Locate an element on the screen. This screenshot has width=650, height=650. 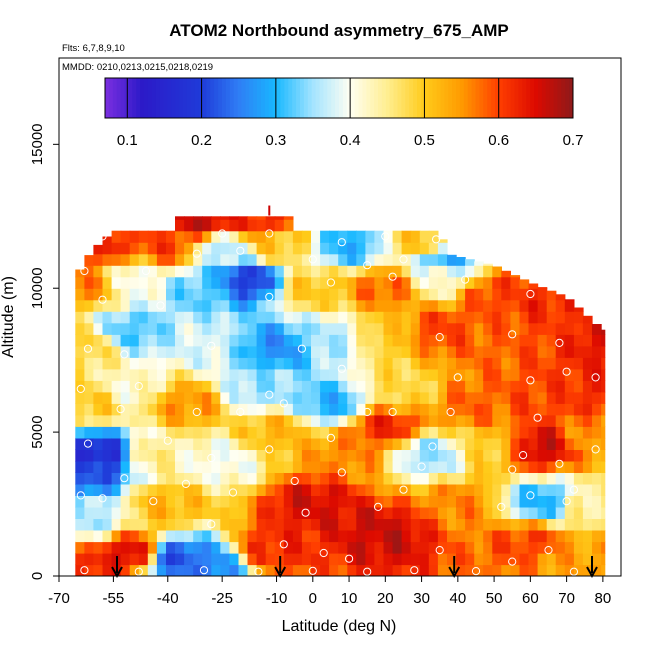
x-tick-label: -10 is located at coordinates (277, 598).